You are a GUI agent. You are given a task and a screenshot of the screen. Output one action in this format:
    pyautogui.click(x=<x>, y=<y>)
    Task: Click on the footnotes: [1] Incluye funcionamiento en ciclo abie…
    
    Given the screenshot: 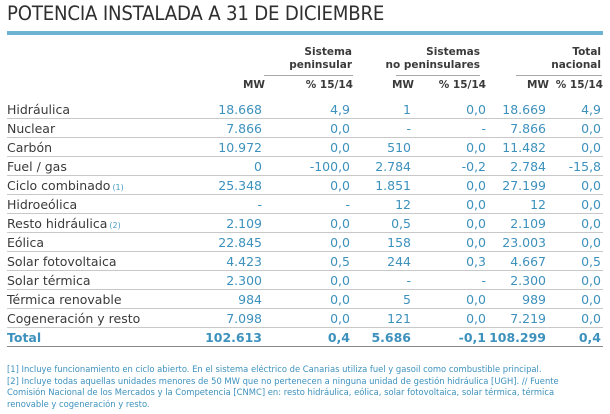 What is the action you would take?
    pyautogui.click(x=307, y=387)
    